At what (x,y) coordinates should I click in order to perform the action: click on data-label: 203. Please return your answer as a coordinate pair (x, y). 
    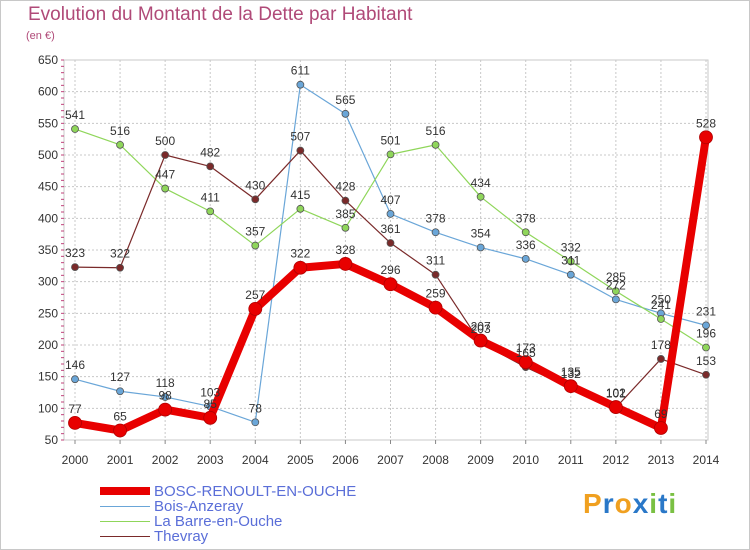
    Looking at the image, I should click on (481, 329).